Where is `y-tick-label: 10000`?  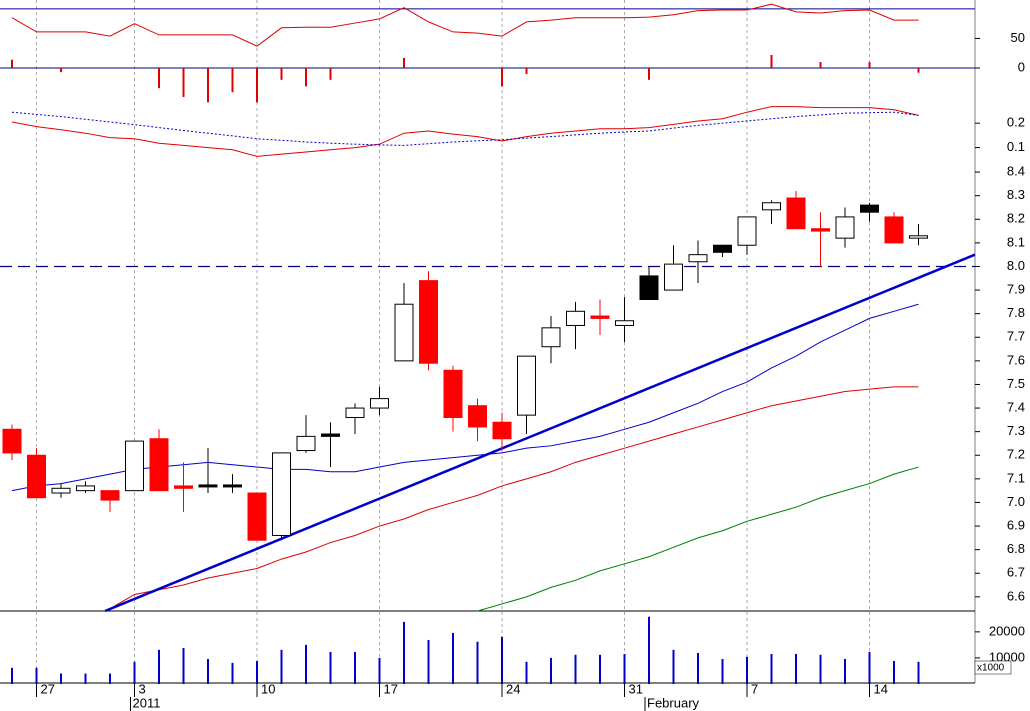
y-tick-label: 10000 is located at coordinates (1007, 656).